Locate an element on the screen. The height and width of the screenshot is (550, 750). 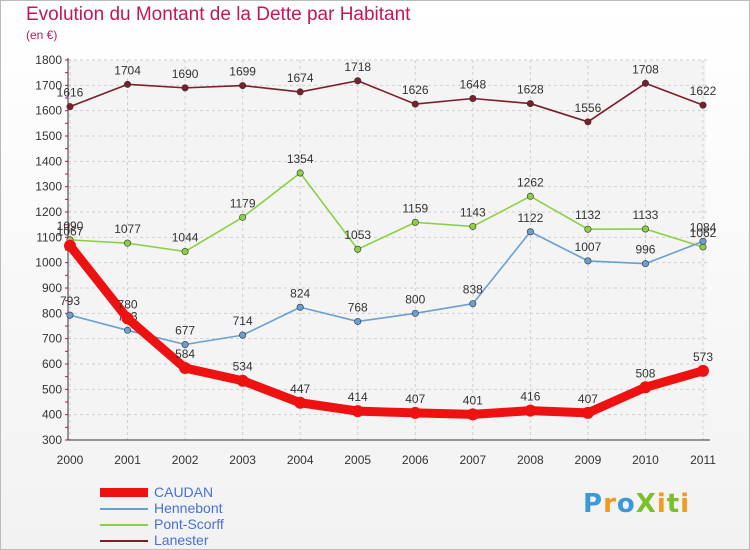
data-label-caudan: 1067 is located at coordinates (70, 232).